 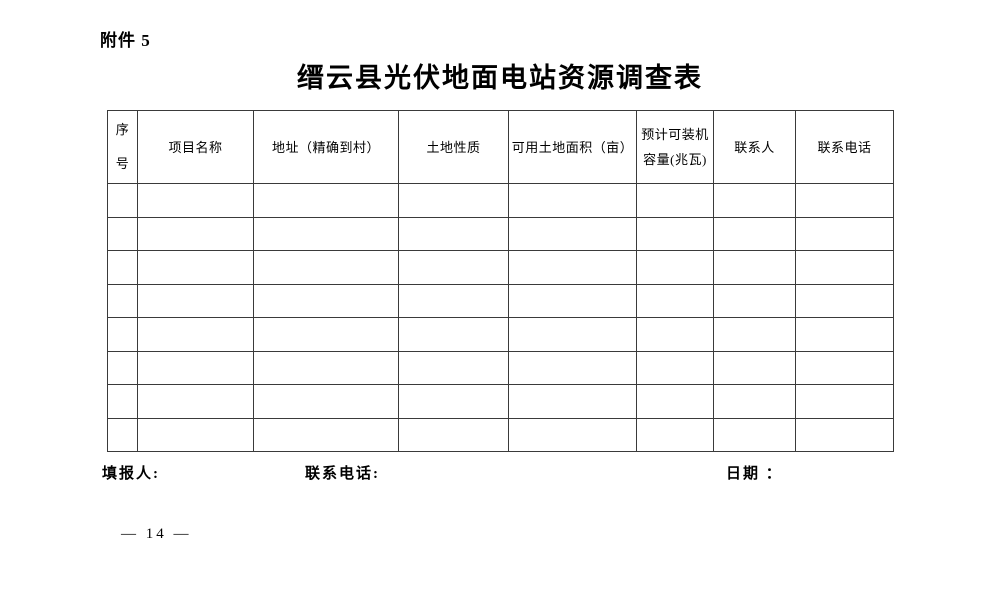 I want to click on column-header-estimated-capacity: 预计可装机容量(兆瓦), so click(x=675, y=147).